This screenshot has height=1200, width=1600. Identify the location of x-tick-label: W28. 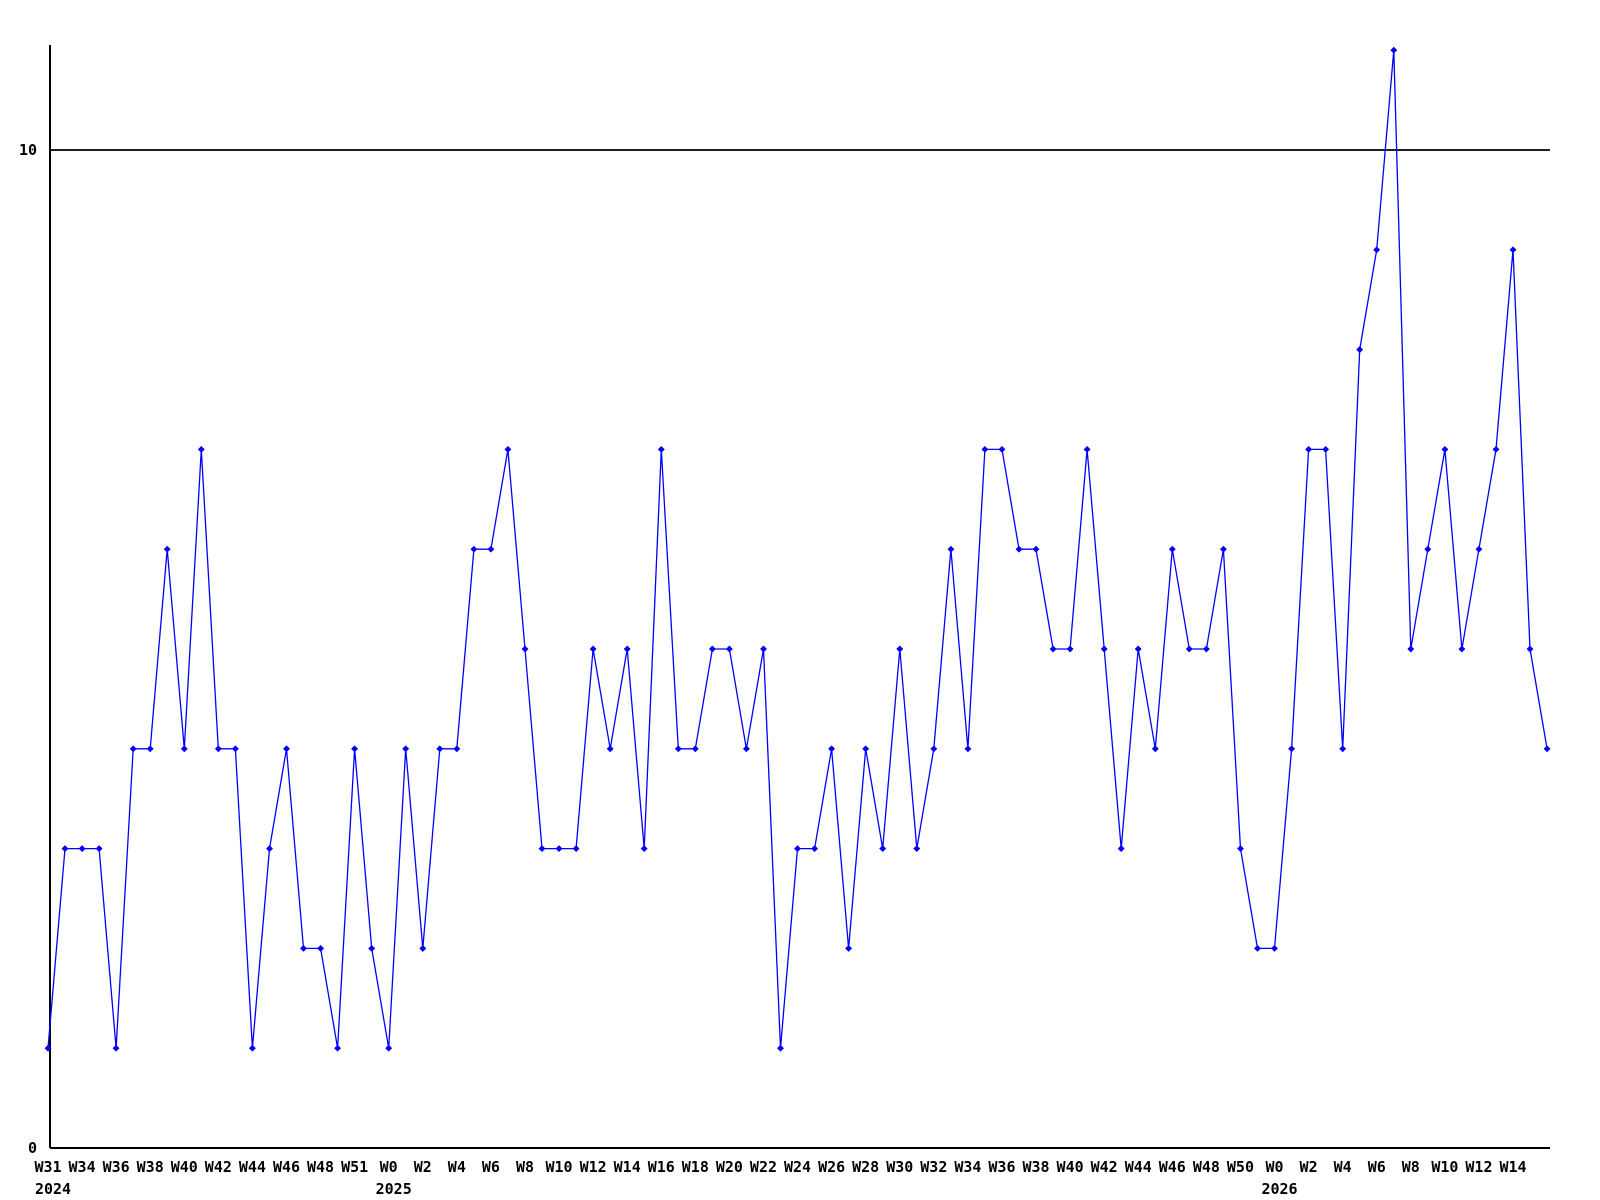
(865, 1167).